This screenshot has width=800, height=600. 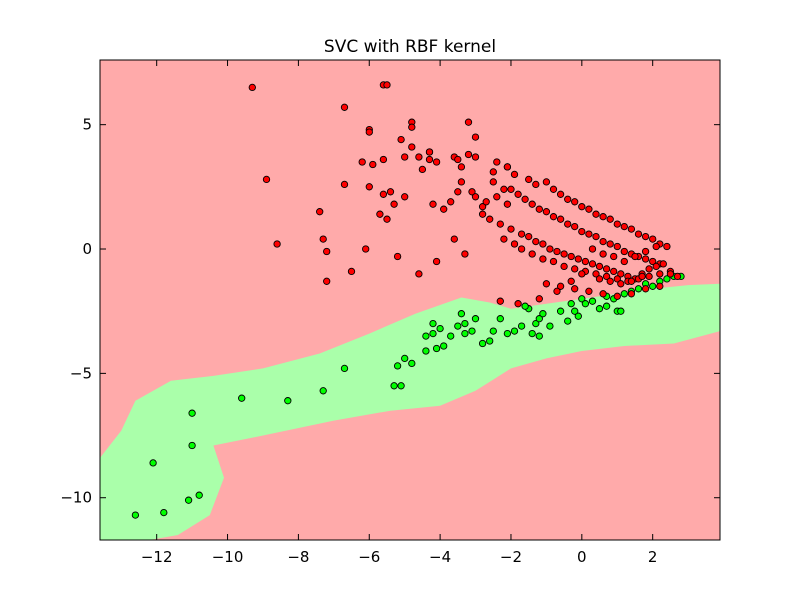 What do you see at coordinates (81, 373) in the screenshot?
I see `y-tick-label: −5` at bounding box center [81, 373].